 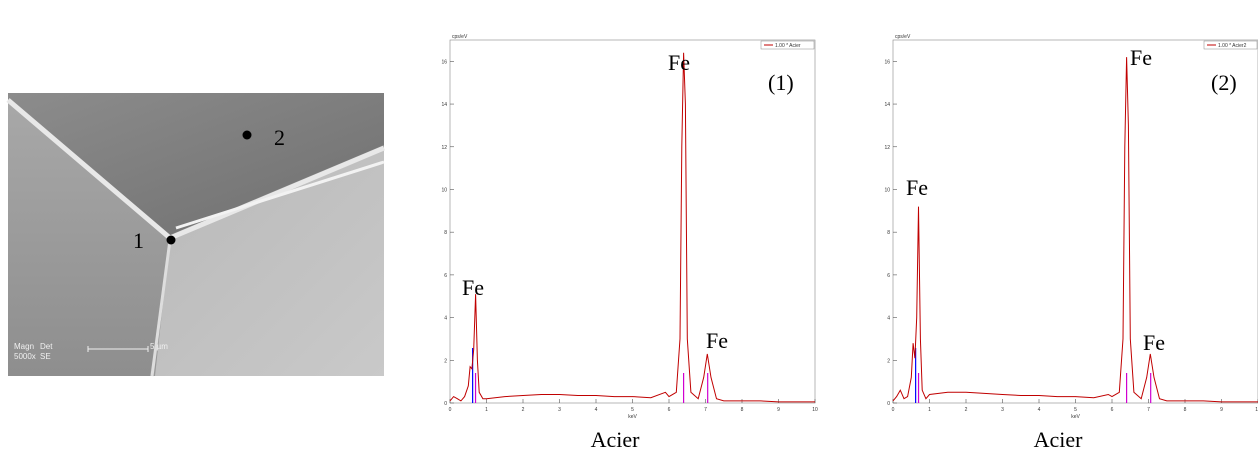 I want to click on grain-top, so click(x=196, y=164).